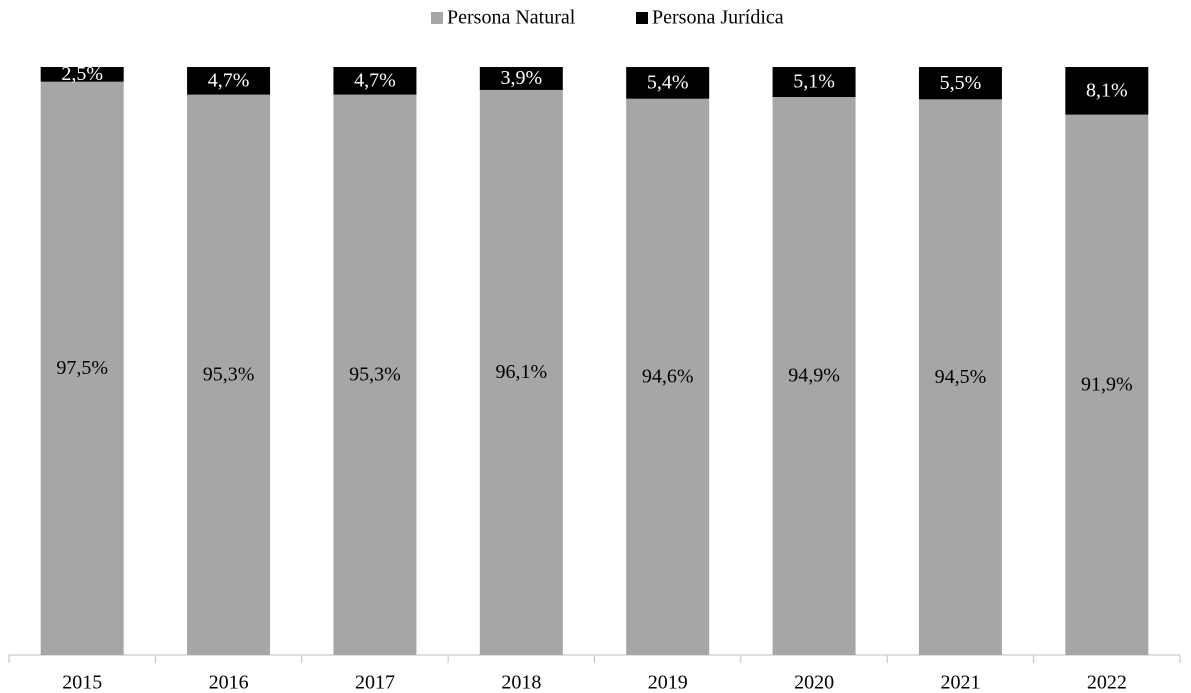  Describe the element at coordinates (1107, 682) in the screenshot. I see `x-tick-label: 2022` at that location.